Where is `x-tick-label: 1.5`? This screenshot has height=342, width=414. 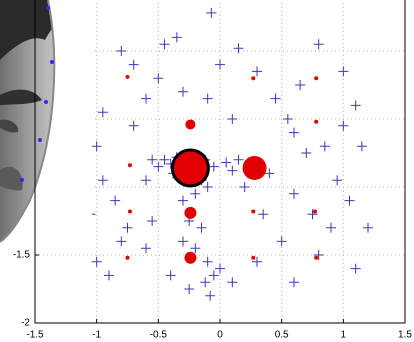 x-tick-label: 1.5 is located at coordinates (405, 335).